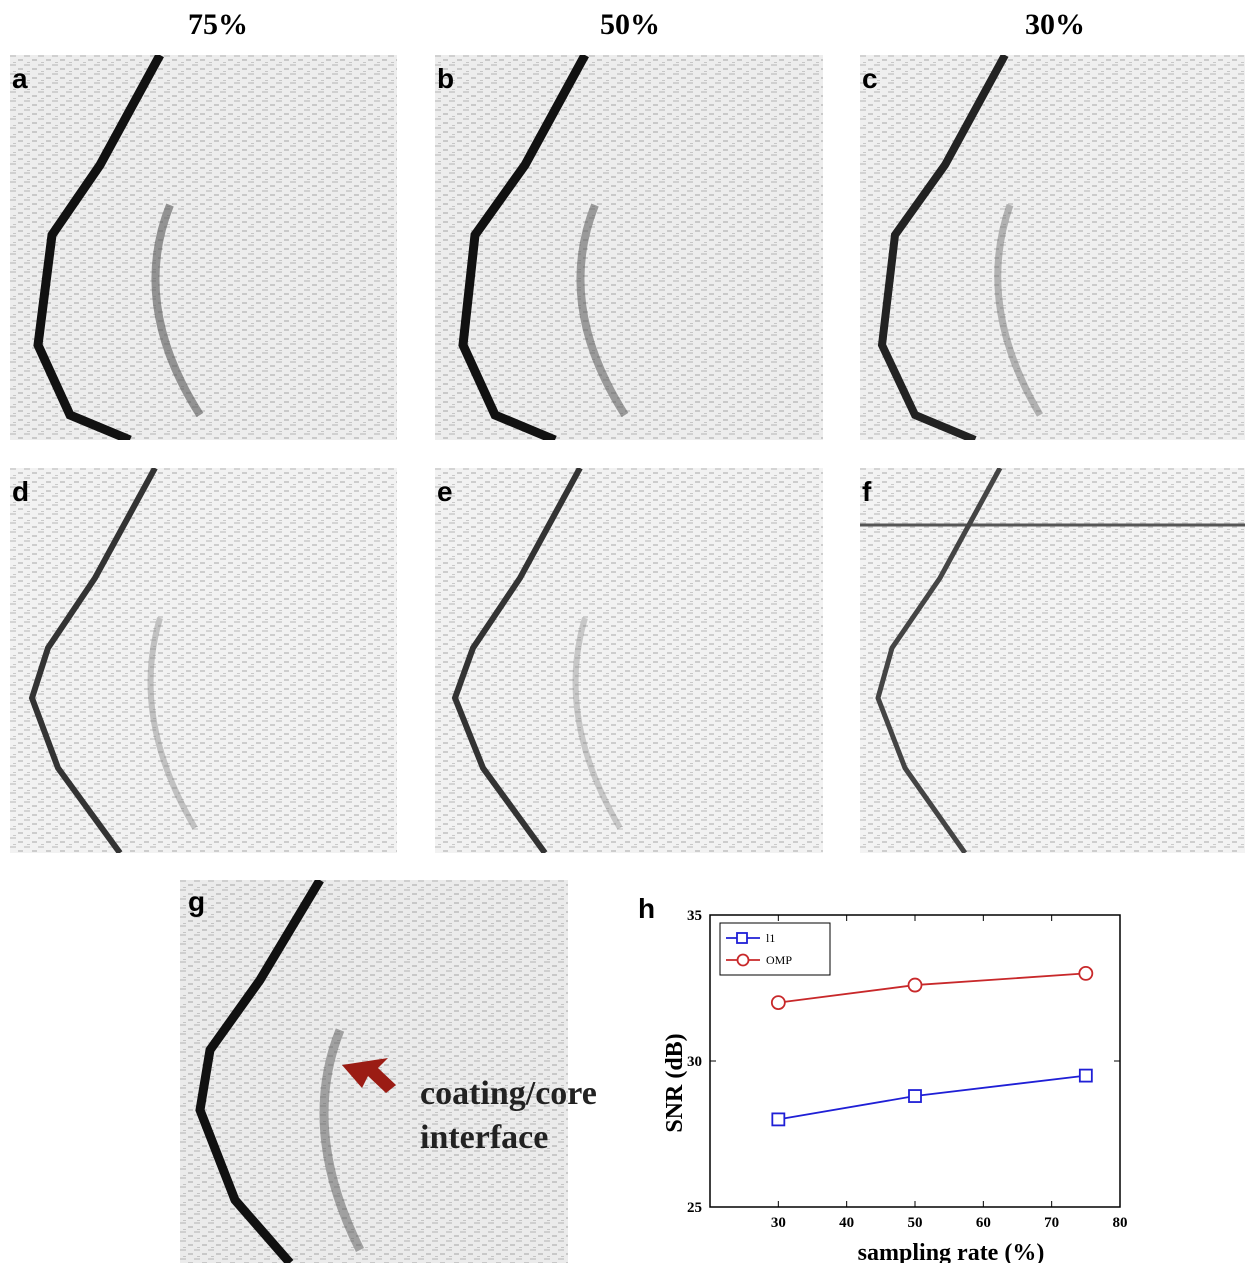 This screenshot has height=1268, width=1248. Describe the element at coordinates (778, 1223) in the screenshot. I see `x-tick-label: 30` at that location.